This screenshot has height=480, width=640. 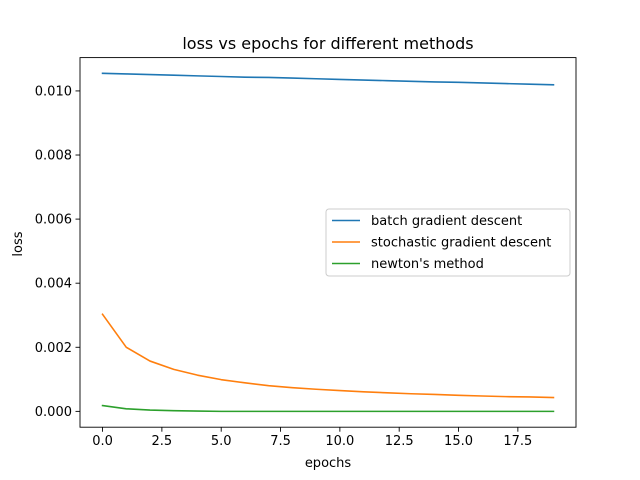 What do you see at coordinates (312, 438) in the screenshot?
I see `x-axis: 0.0 2.5 5.0 7.5 10.0 12.5 15.0 17.5` at bounding box center [312, 438].